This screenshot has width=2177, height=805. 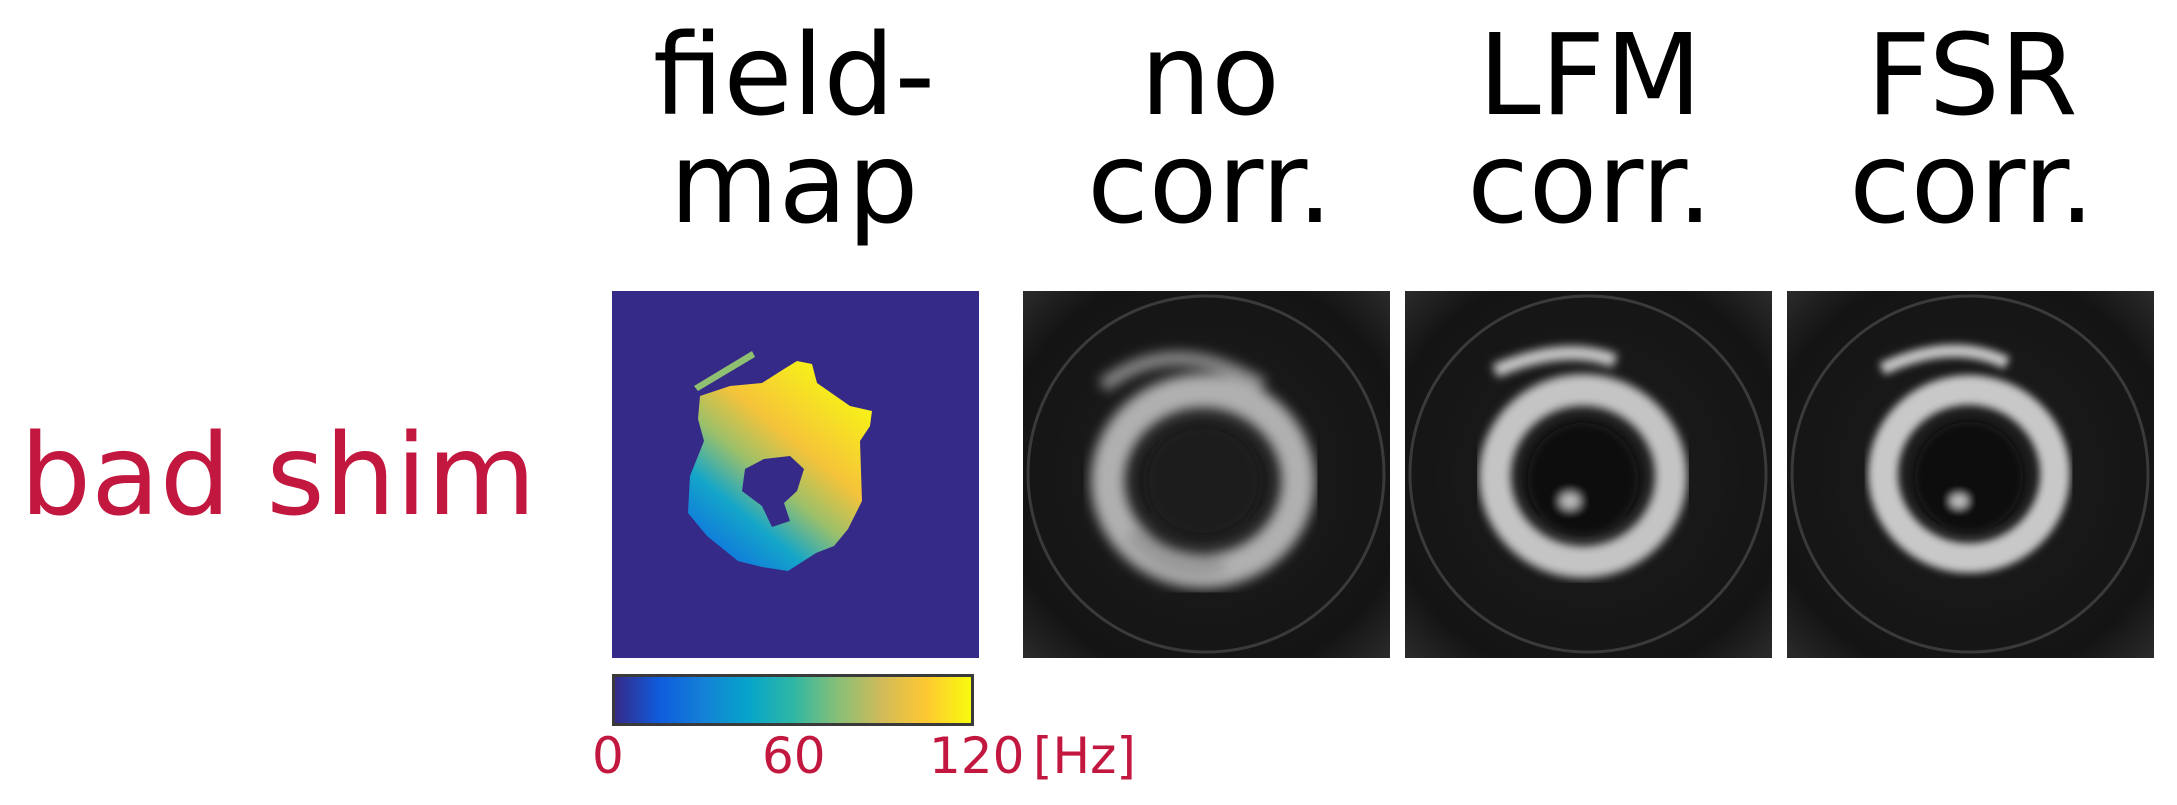 I want to click on row-label: bad shim, so click(x=278, y=476).